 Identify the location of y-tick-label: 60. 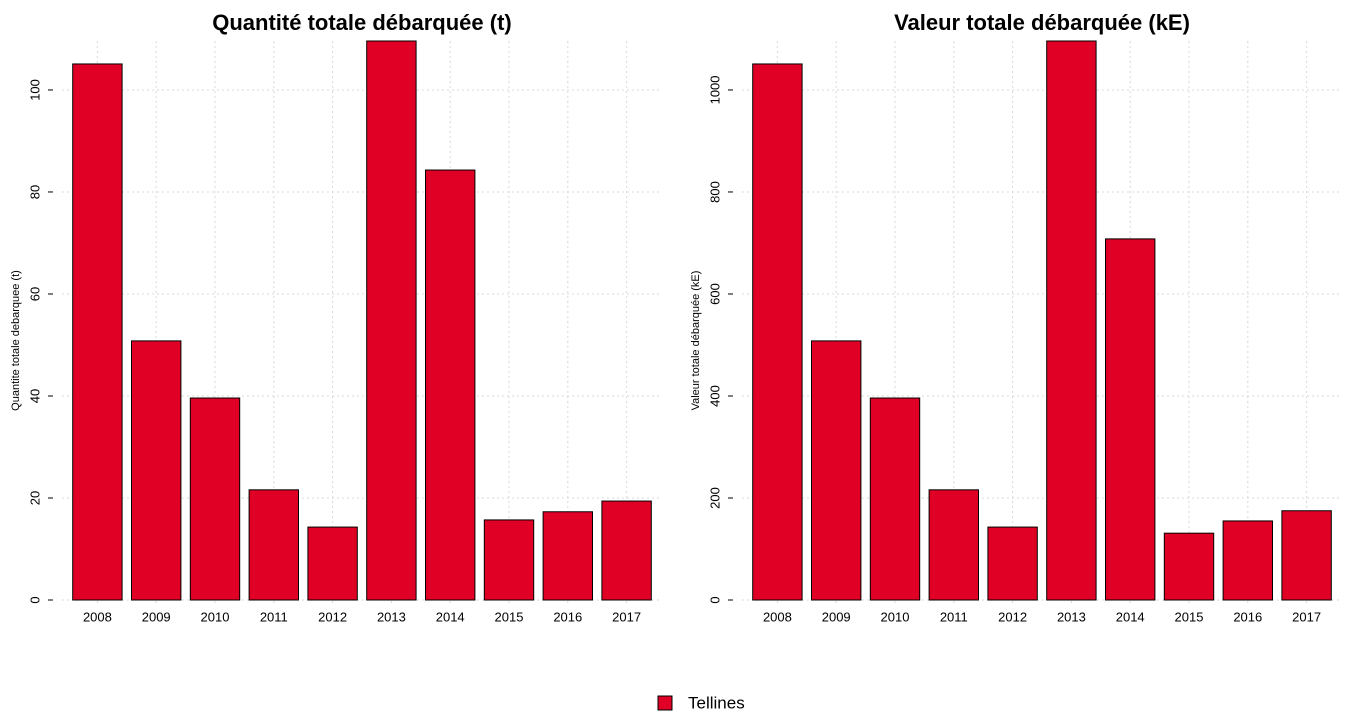
(34, 294).